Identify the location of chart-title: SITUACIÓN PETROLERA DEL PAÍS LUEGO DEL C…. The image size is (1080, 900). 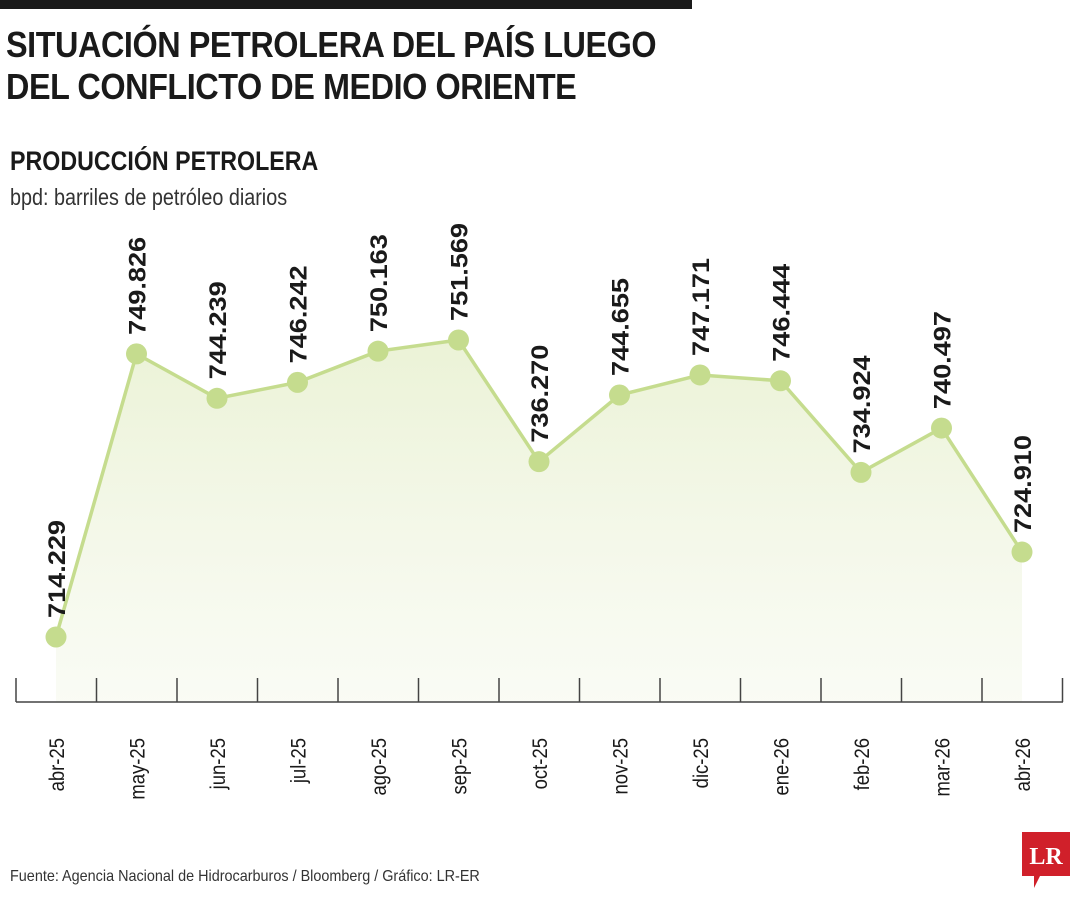
(331, 66).